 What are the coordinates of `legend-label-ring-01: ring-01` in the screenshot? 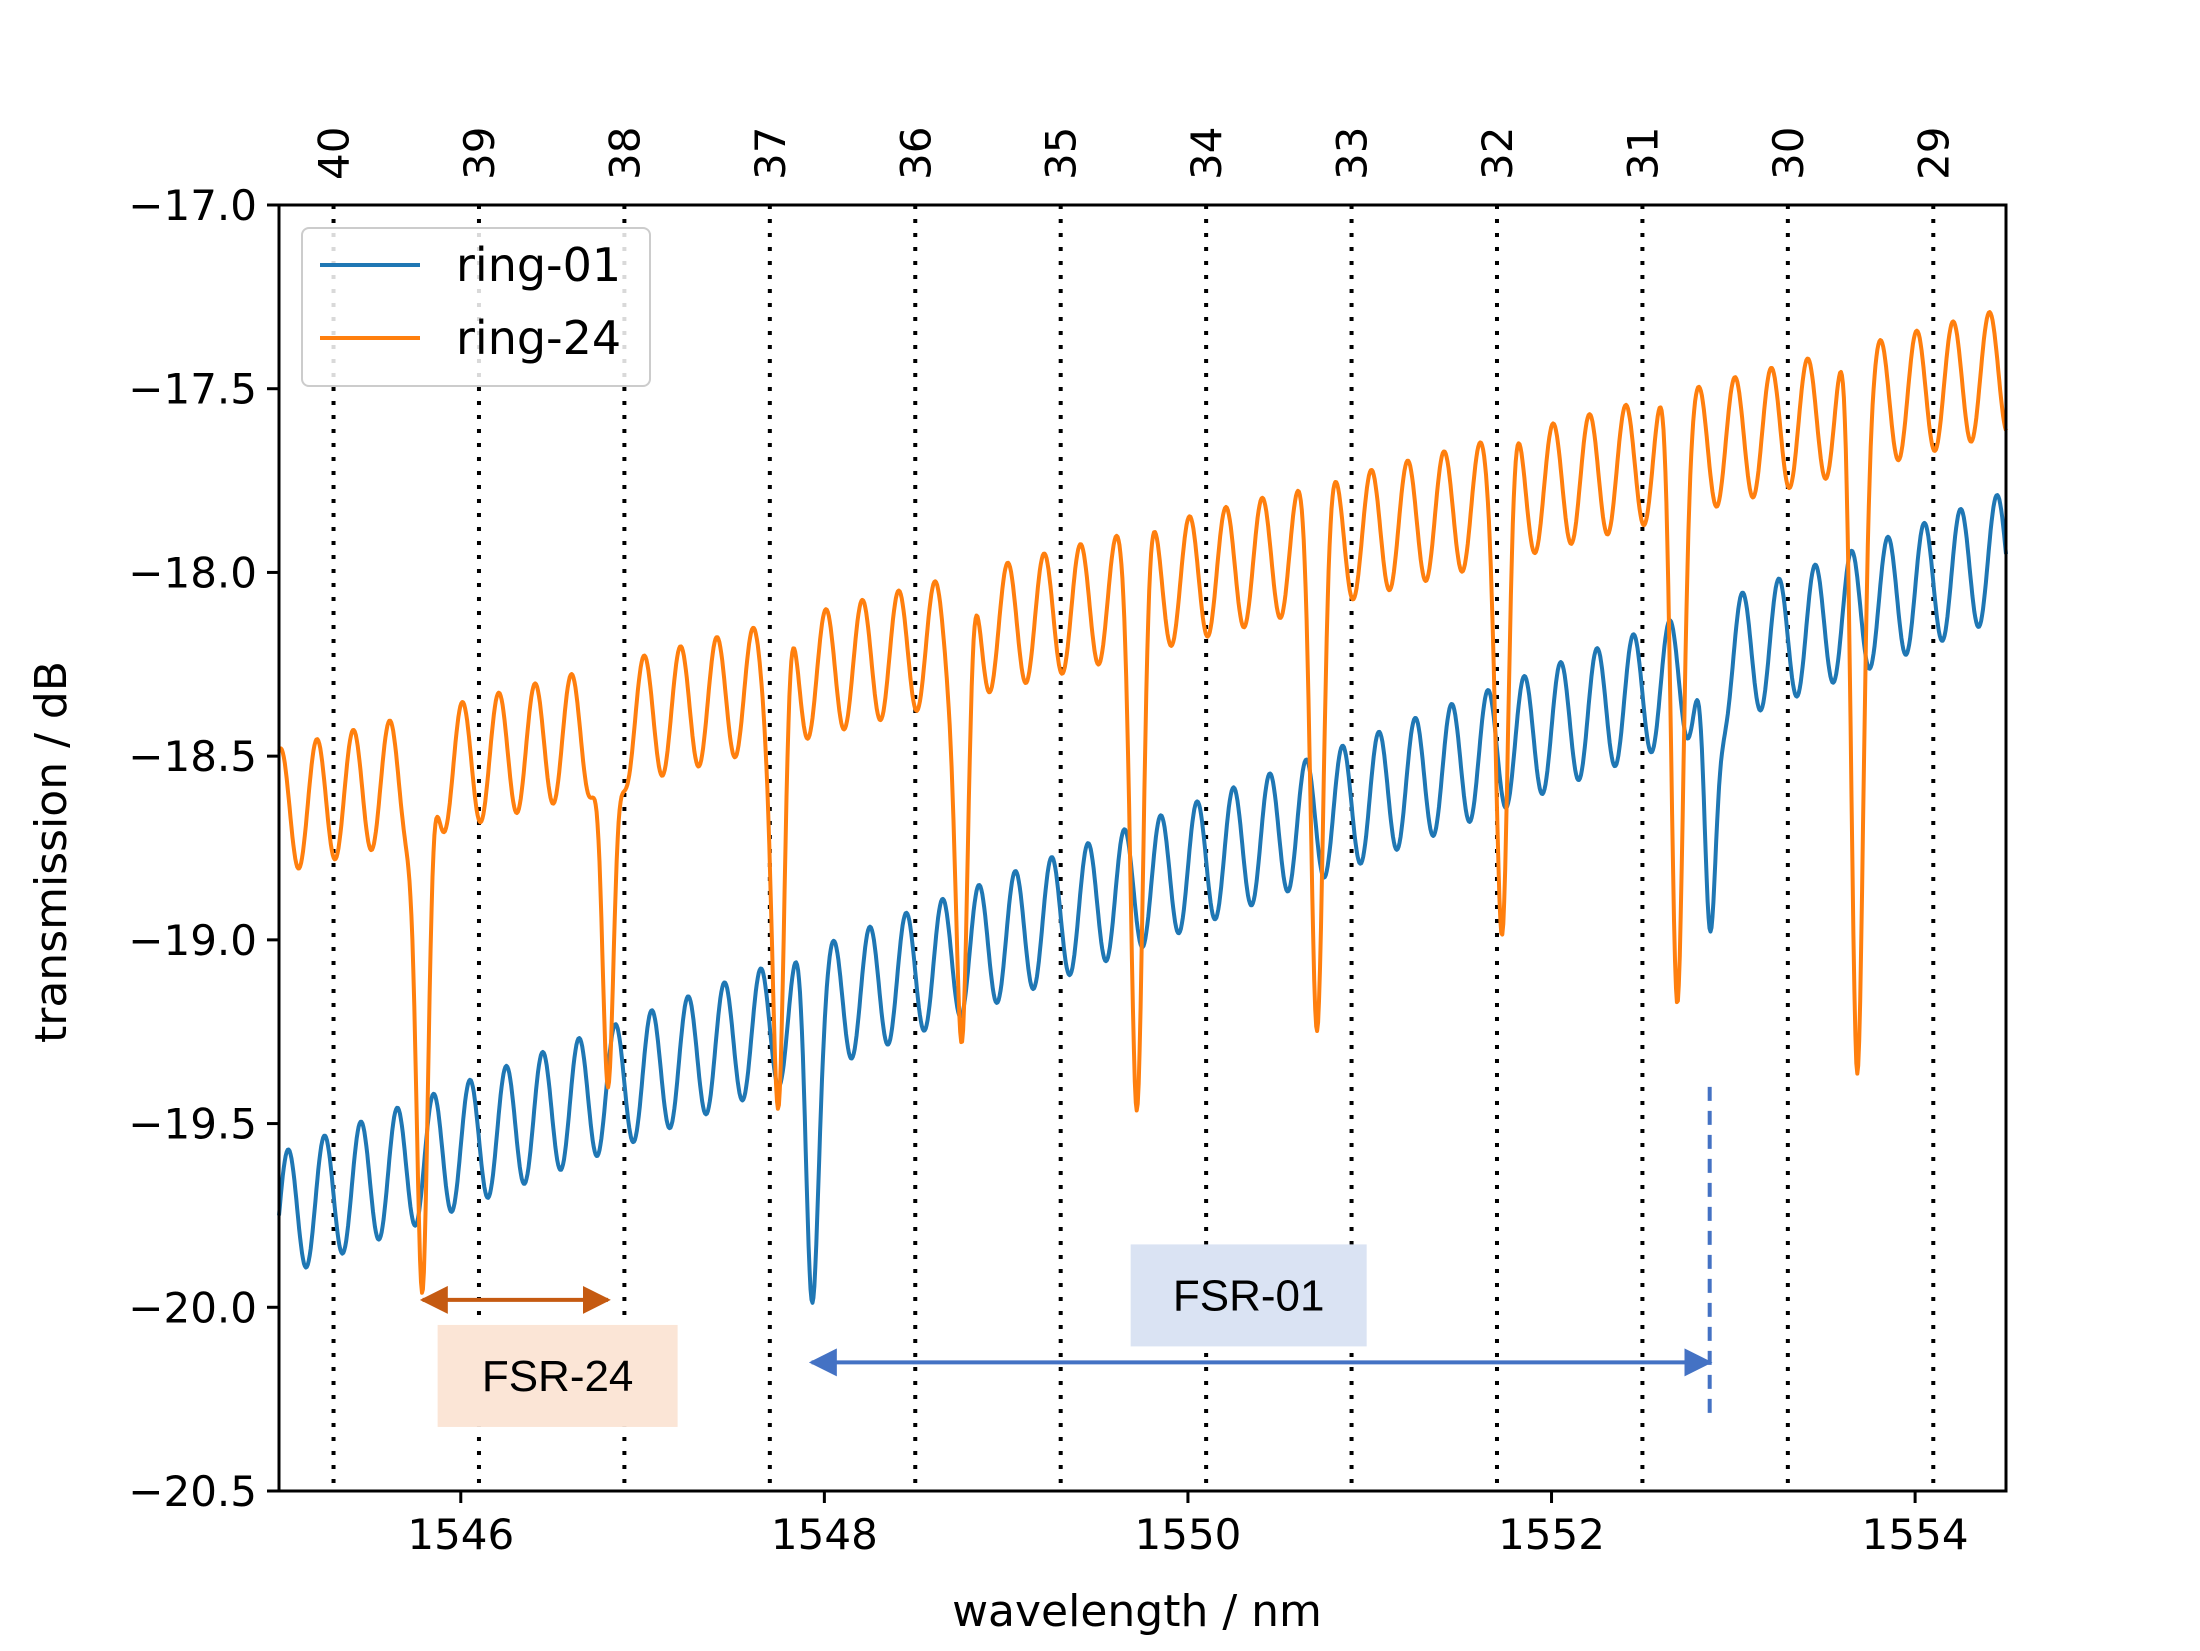 It's located at (538, 265).